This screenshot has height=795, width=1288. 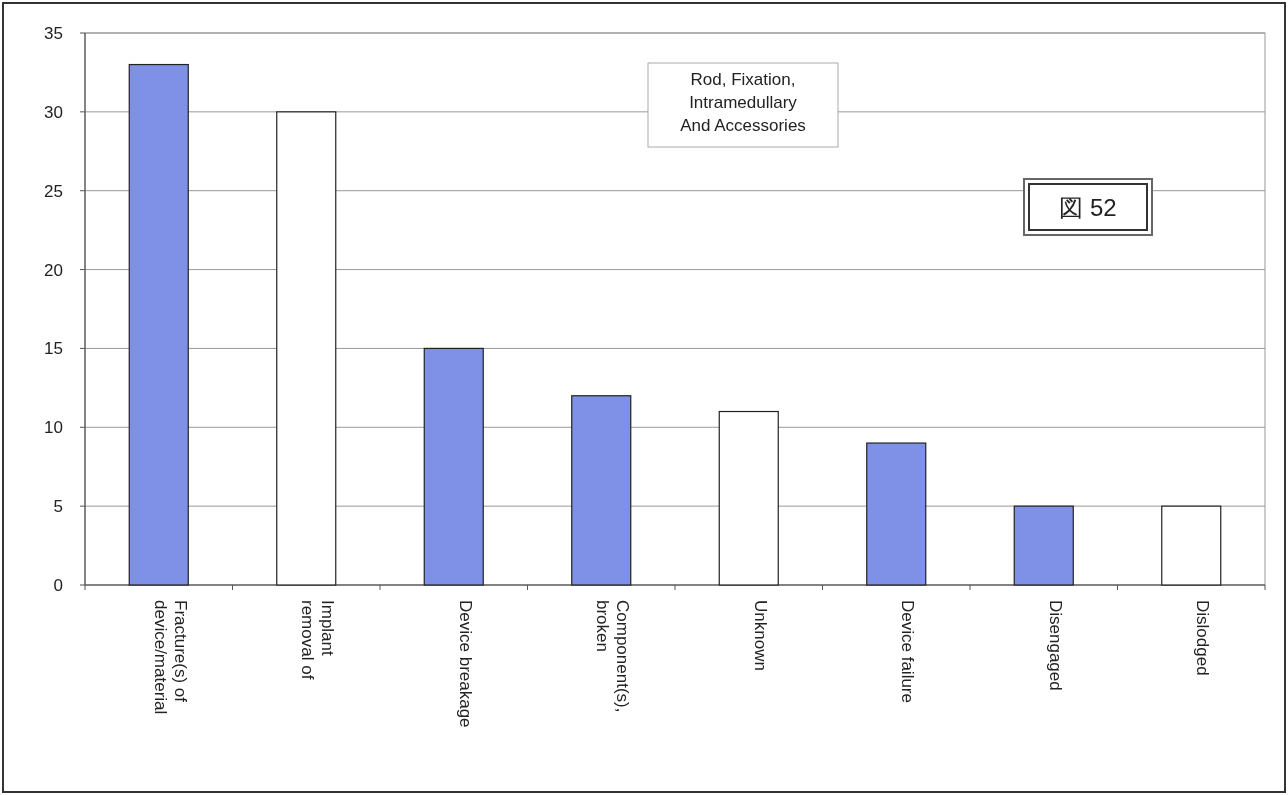 What do you see at coordinates (170, 657) in the screenshot?
I see `x-tick-label: Fracture(s) of device/material` at bounding box center [170, 657].